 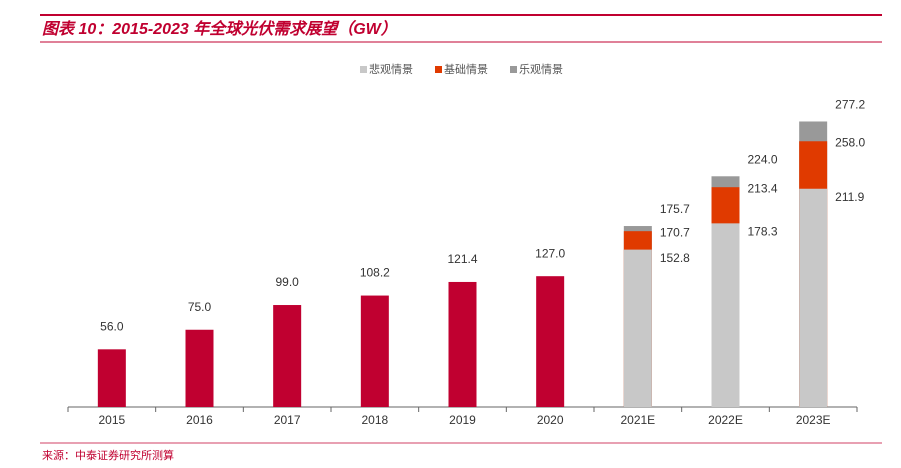 I want to click on value-label: 211.9, so click(x=849, y=197).